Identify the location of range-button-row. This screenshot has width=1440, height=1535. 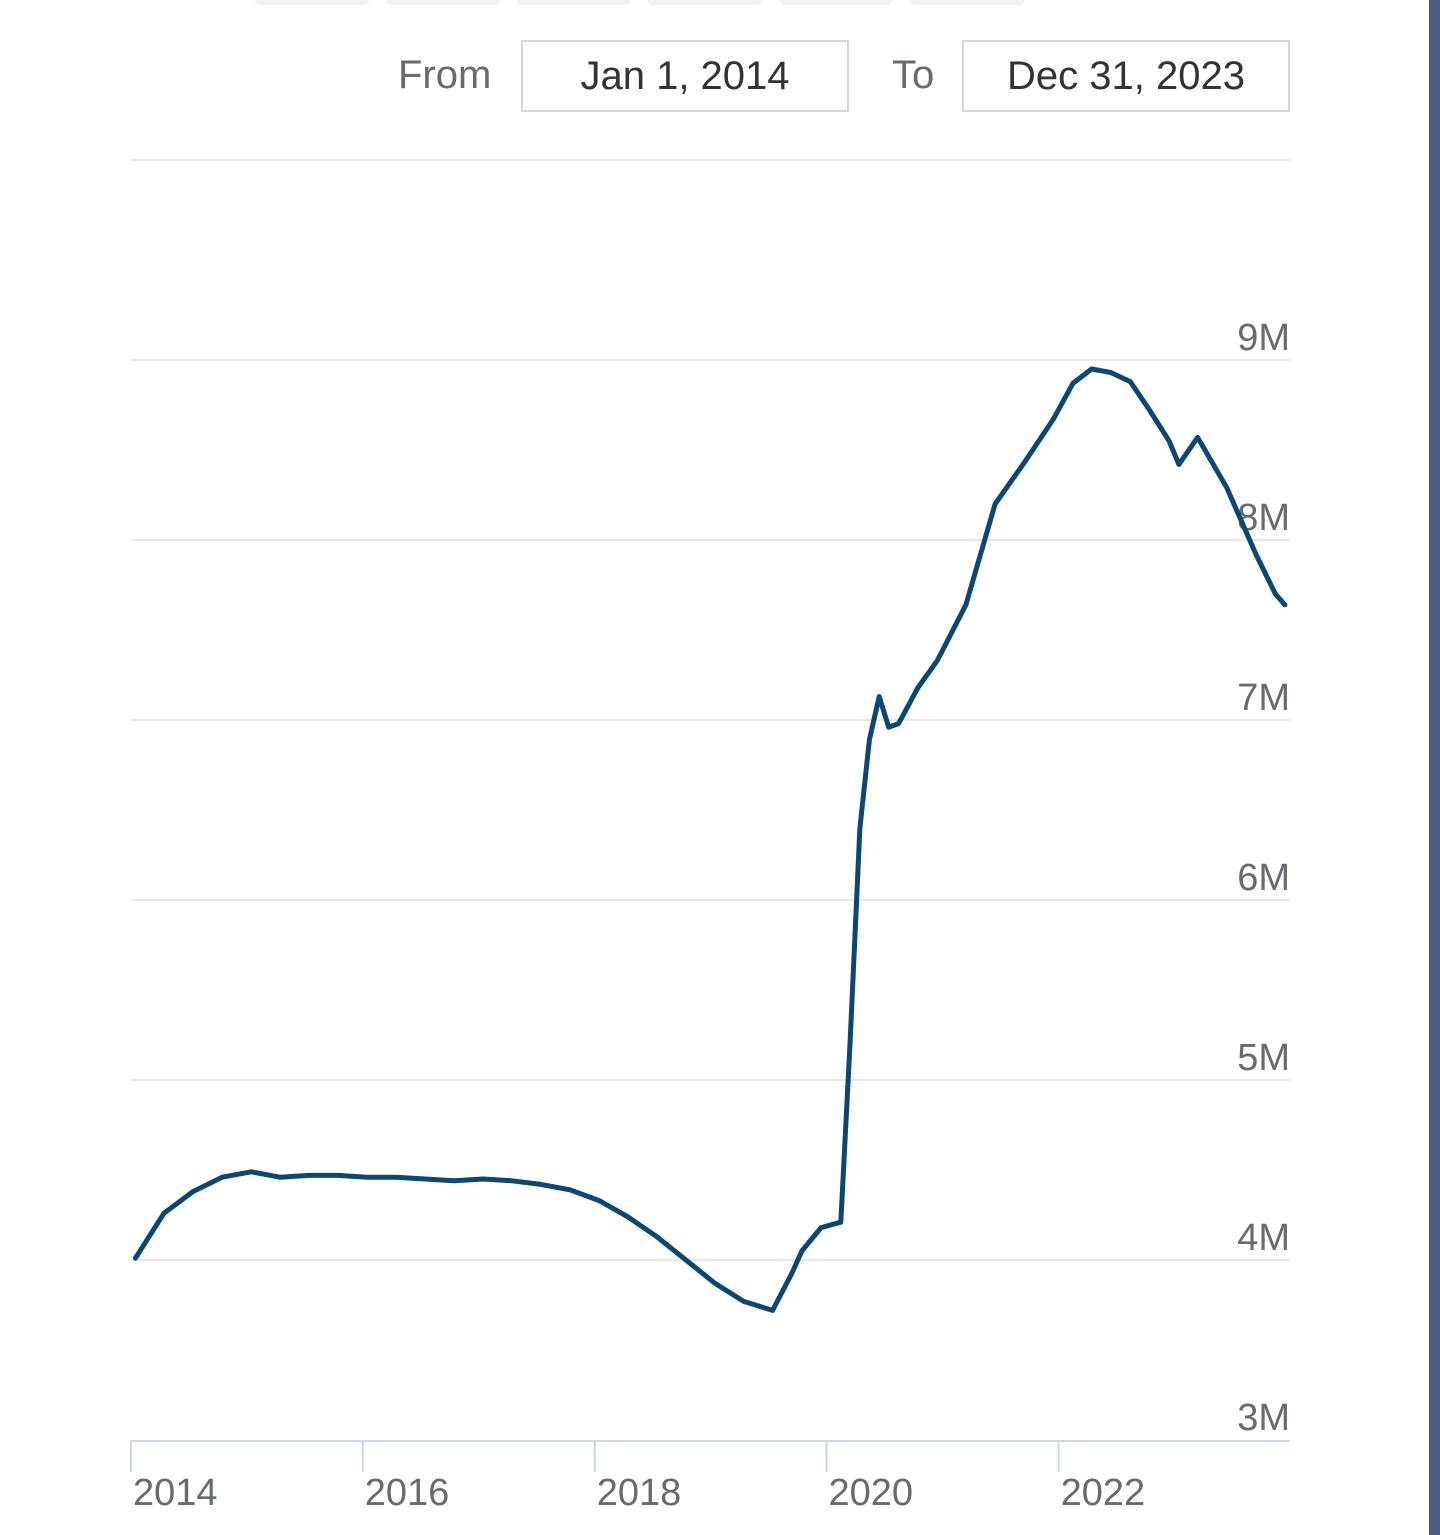
(639, 3).